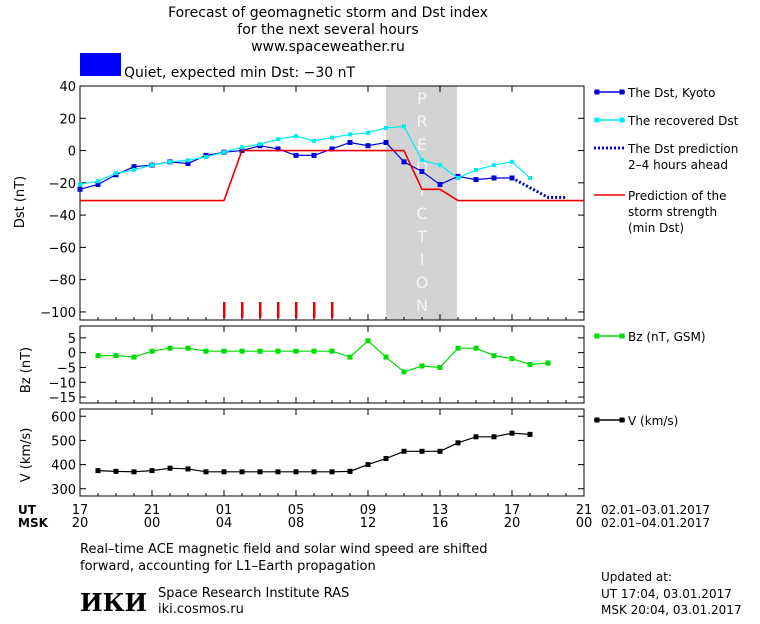  Describe the element at coordinates (422, 144) in the screenshot. I see `prediction-letter: E` at that location.